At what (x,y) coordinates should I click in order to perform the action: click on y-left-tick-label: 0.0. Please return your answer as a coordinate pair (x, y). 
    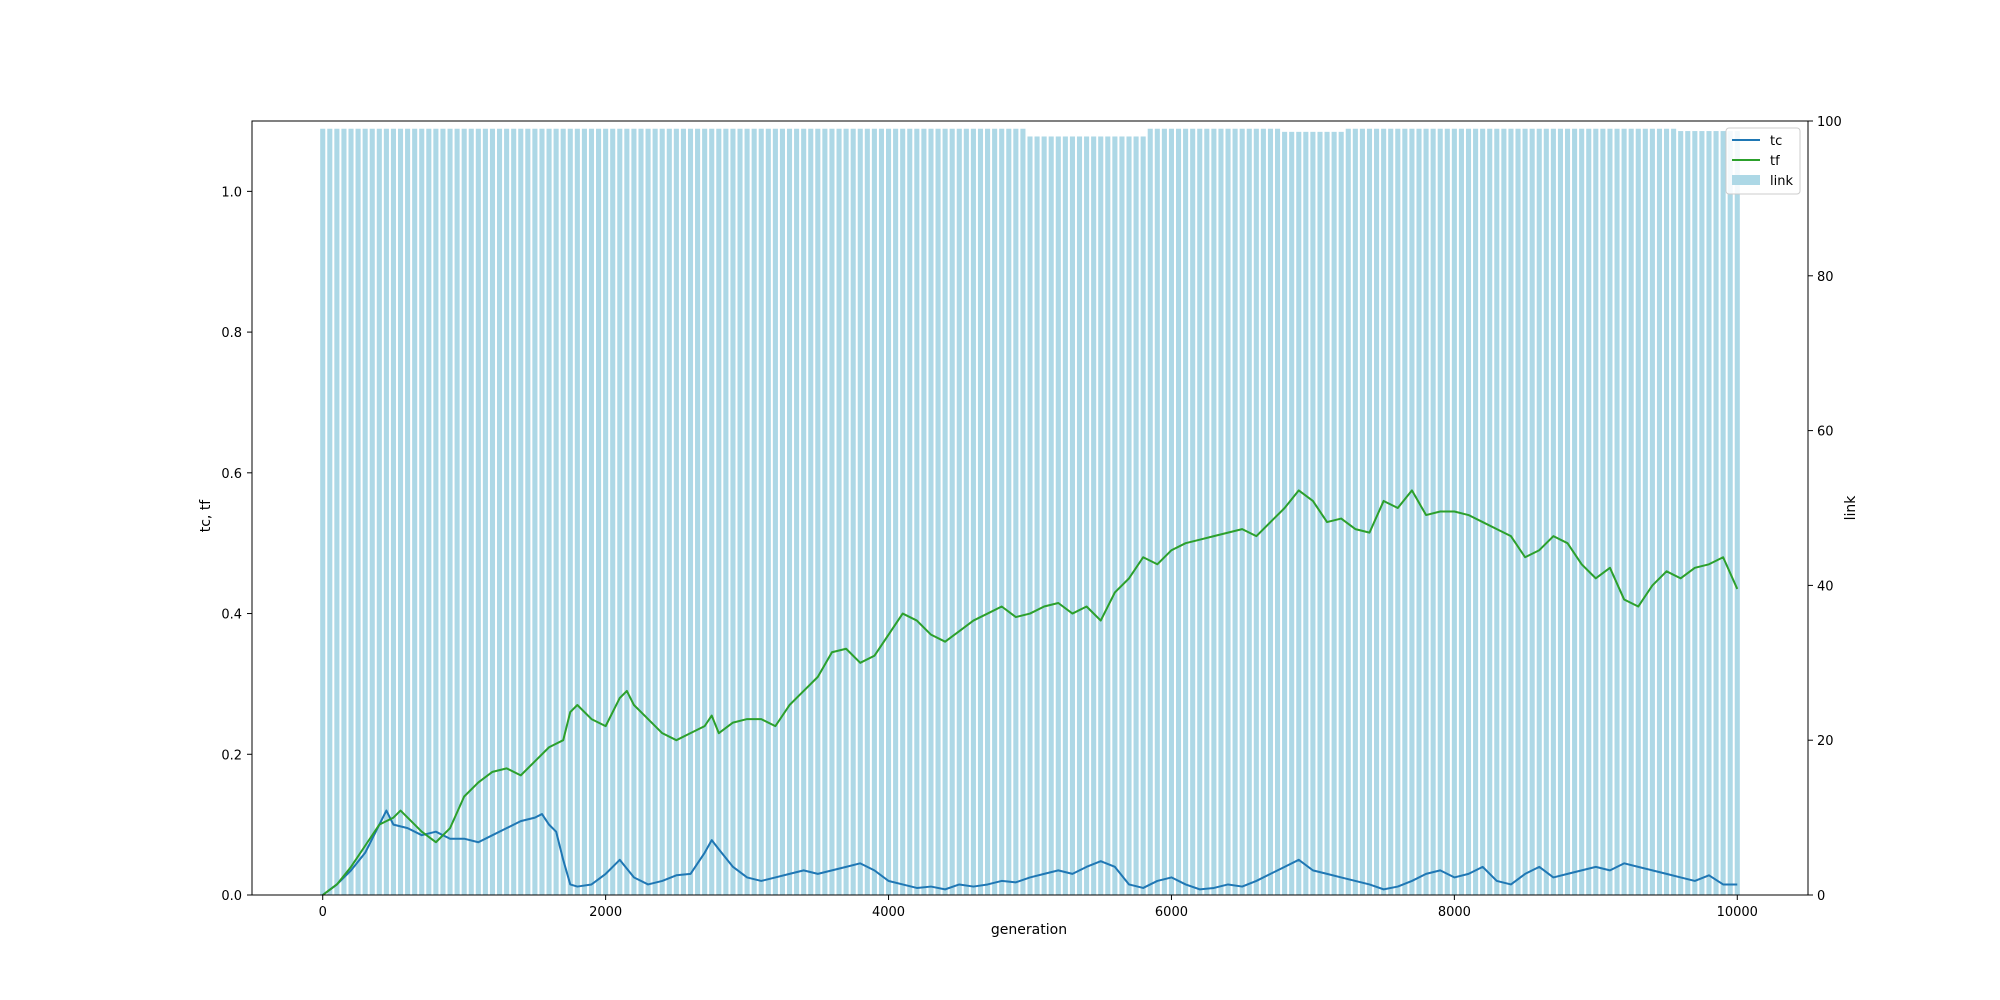
    Looking at the image, I should click on (231, 896).